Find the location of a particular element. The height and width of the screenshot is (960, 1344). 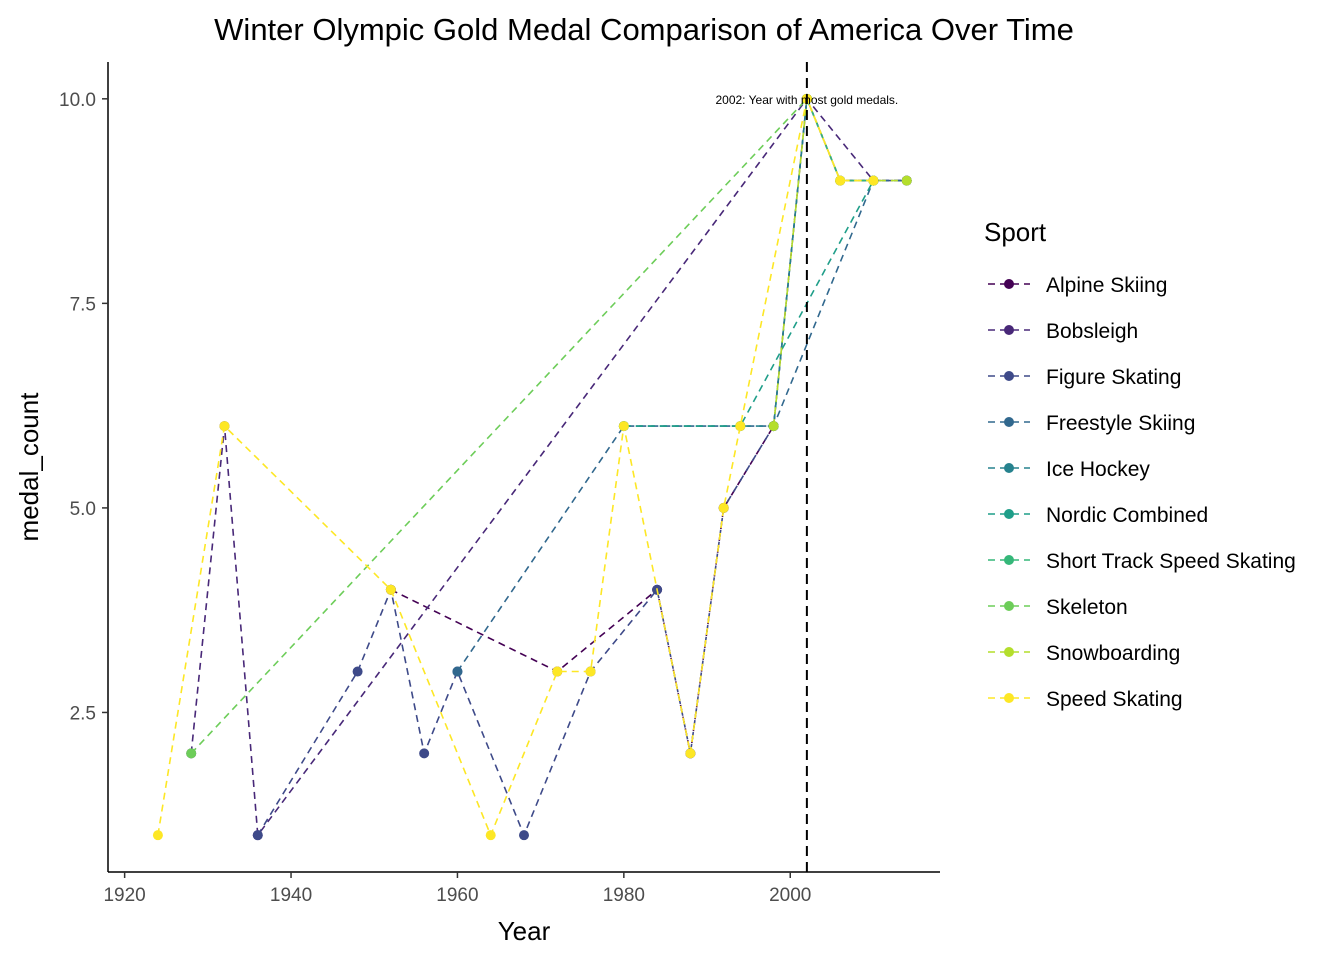

legend-label: Freestyle Skiing is located at coordinates (1120, 423).